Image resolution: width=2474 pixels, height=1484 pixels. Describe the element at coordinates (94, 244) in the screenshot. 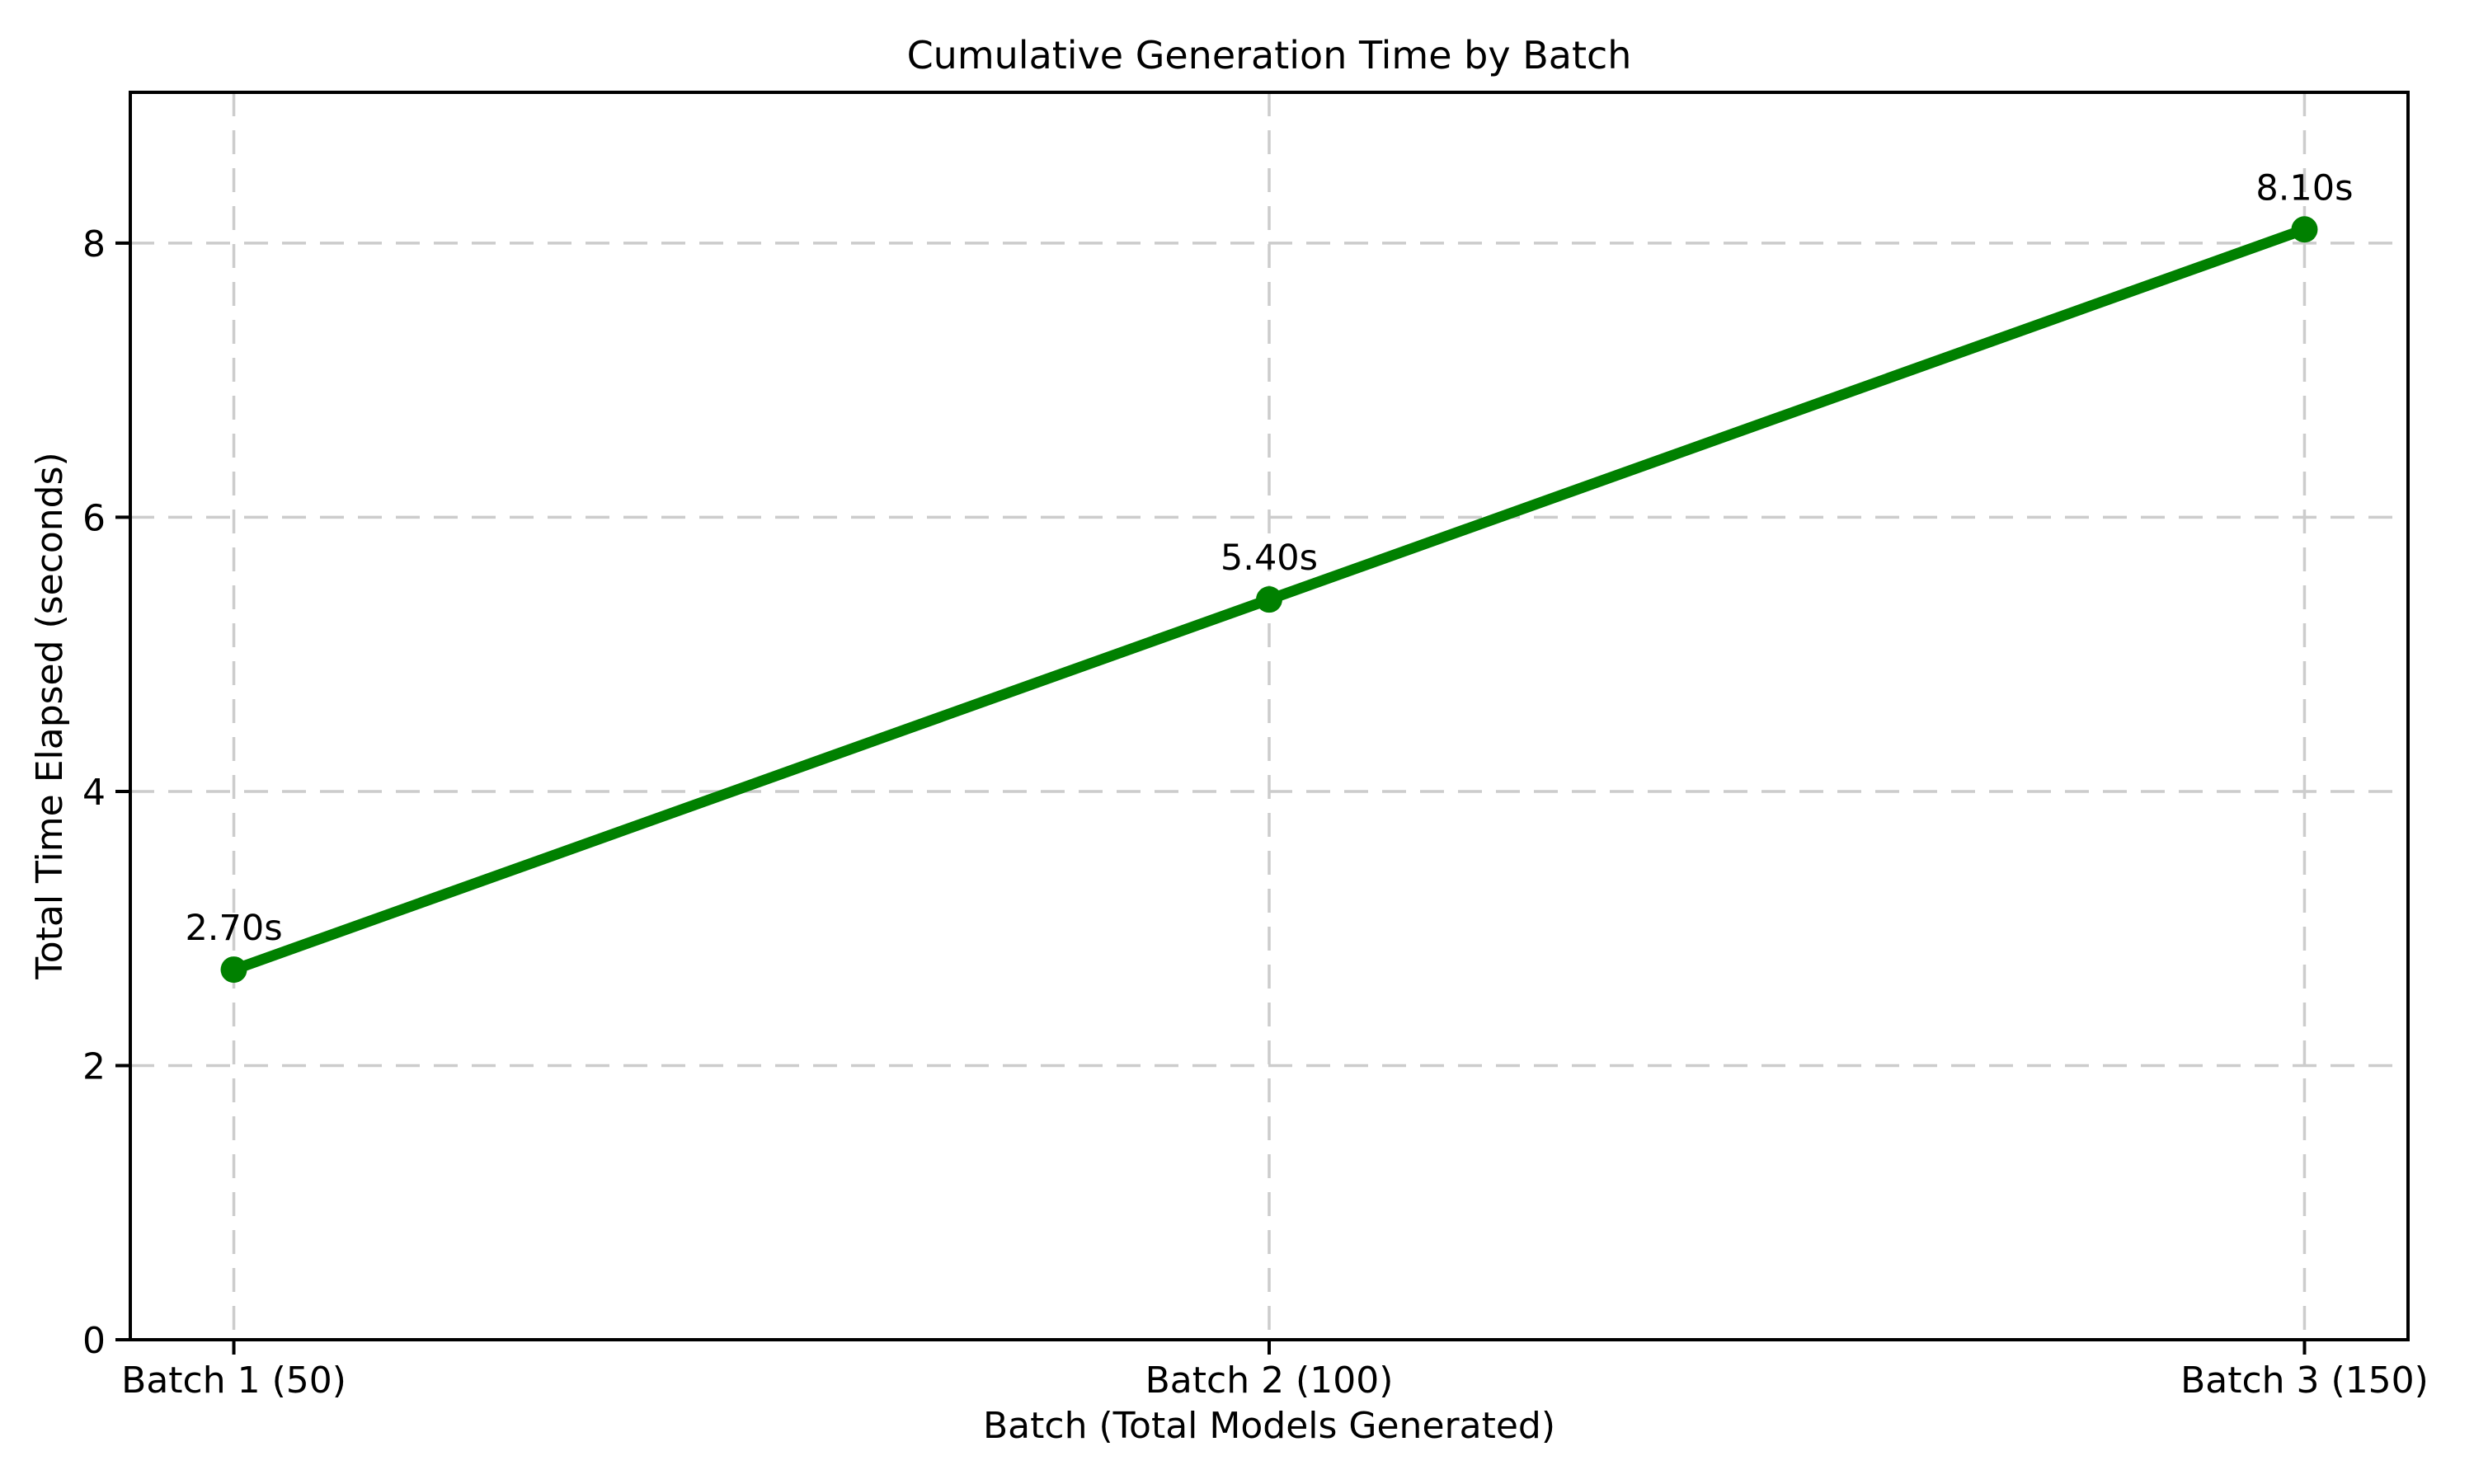

I see `y-tick-label: 8` at that location.